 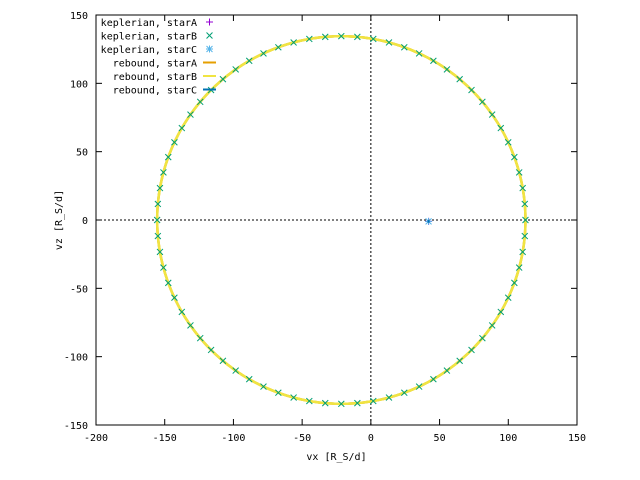 What do you see at coordinates (155, 64) in the screenshot?
I see `legend-label: rebound, starA` at bounding box center [155, 64].